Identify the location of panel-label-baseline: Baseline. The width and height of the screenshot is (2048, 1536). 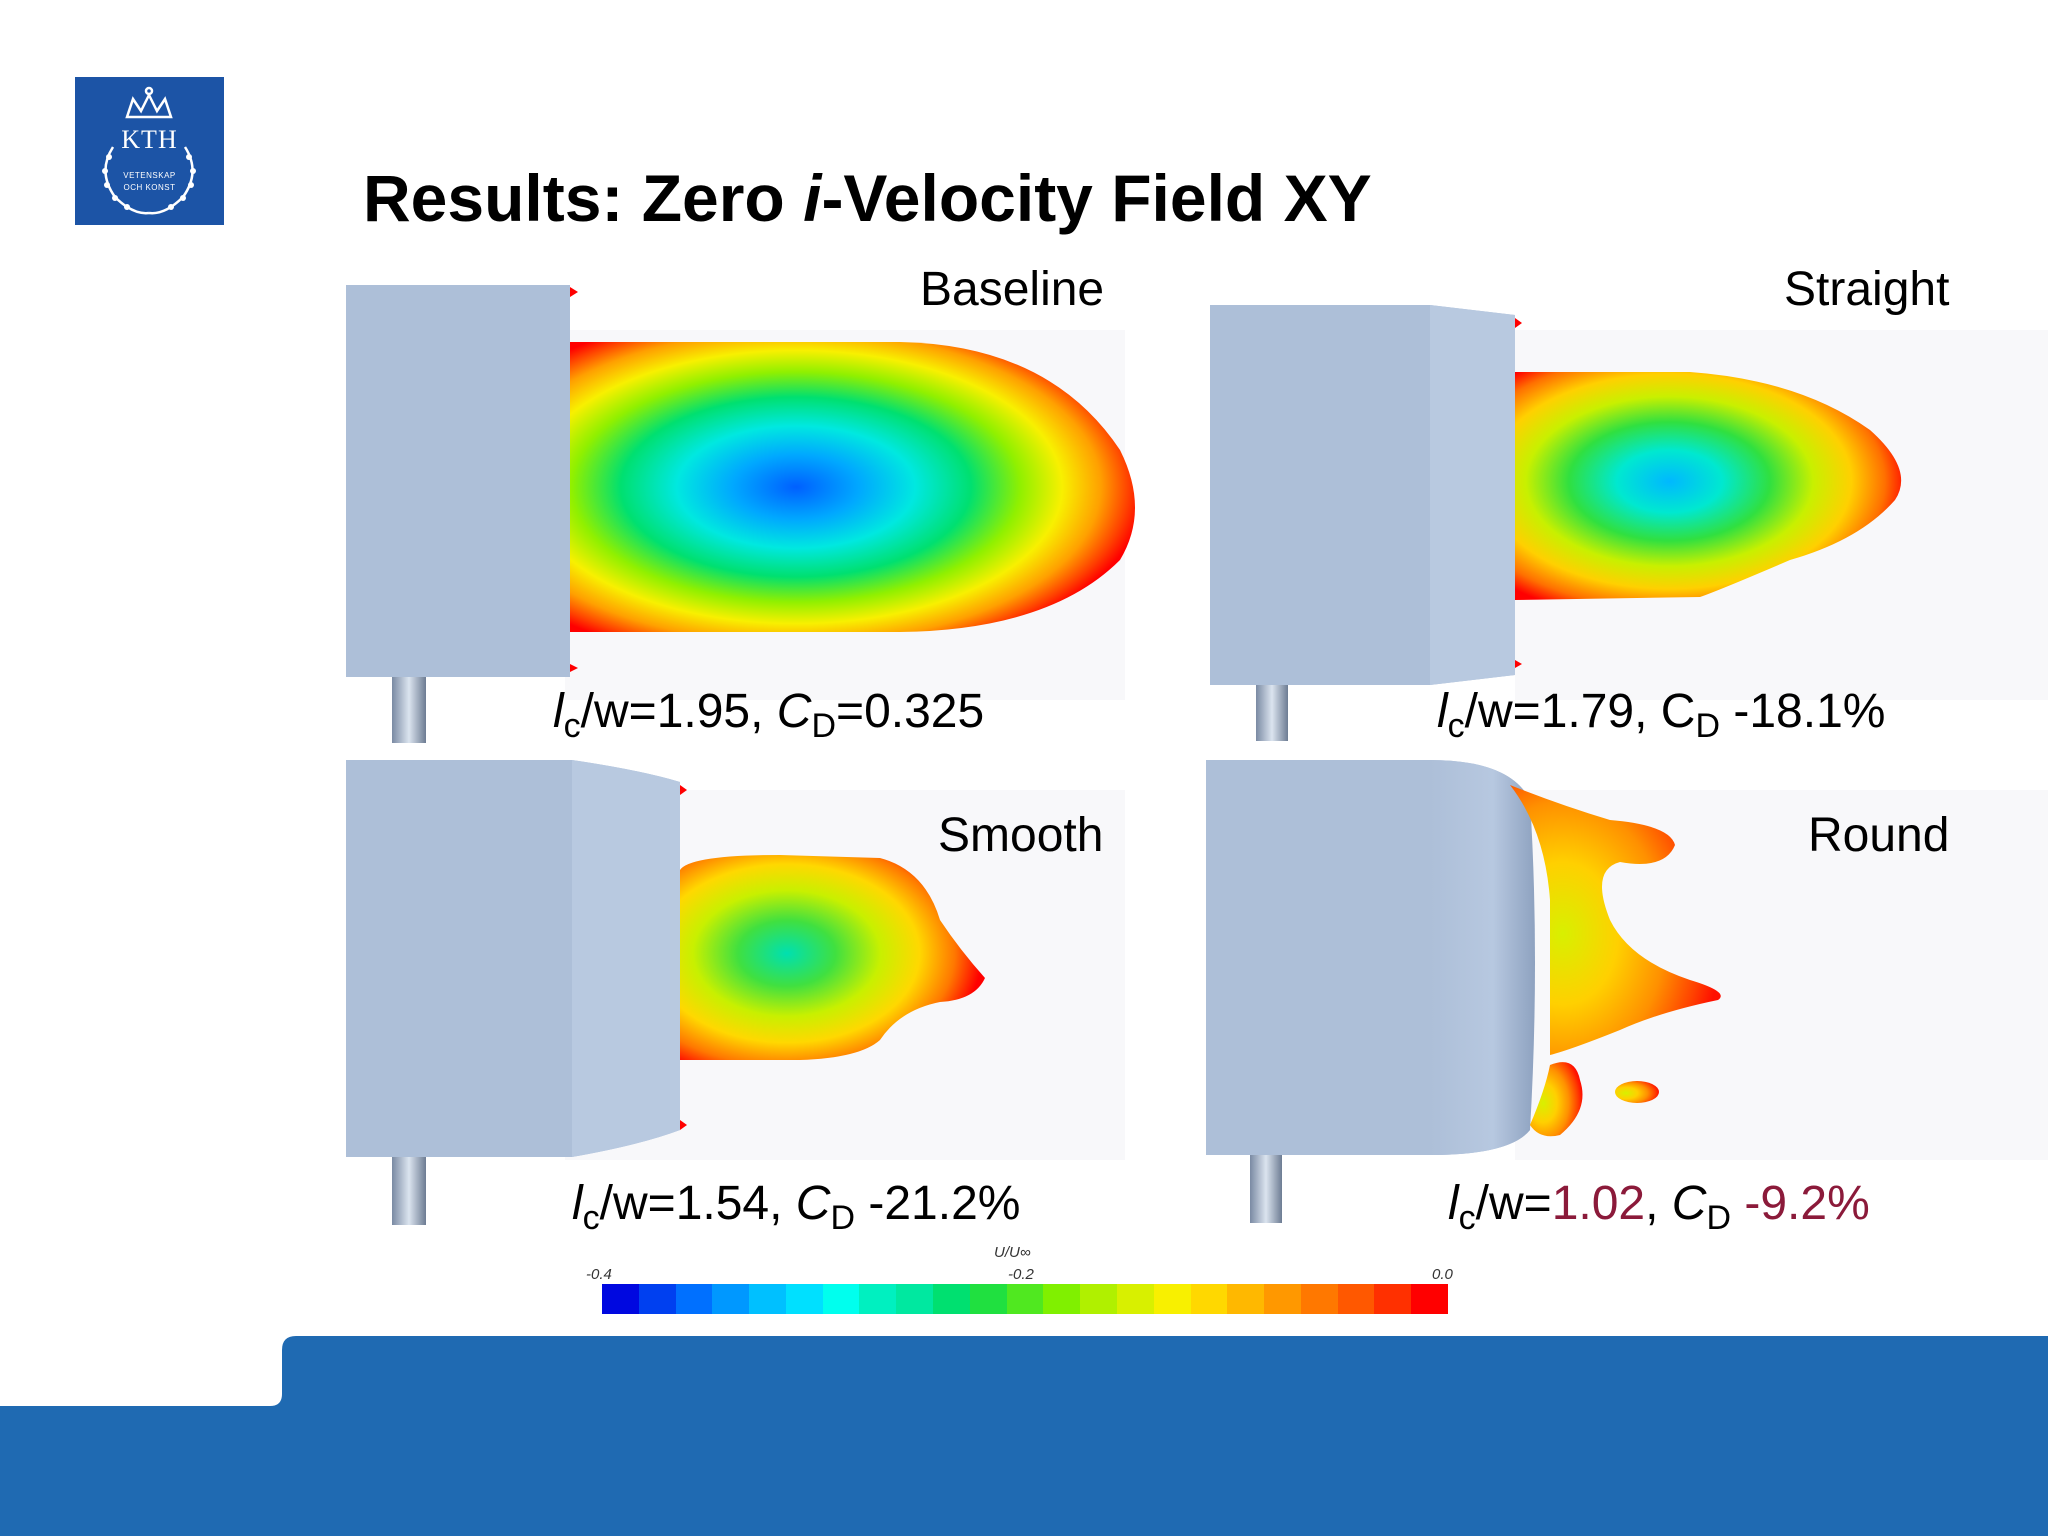
(1012, 289).